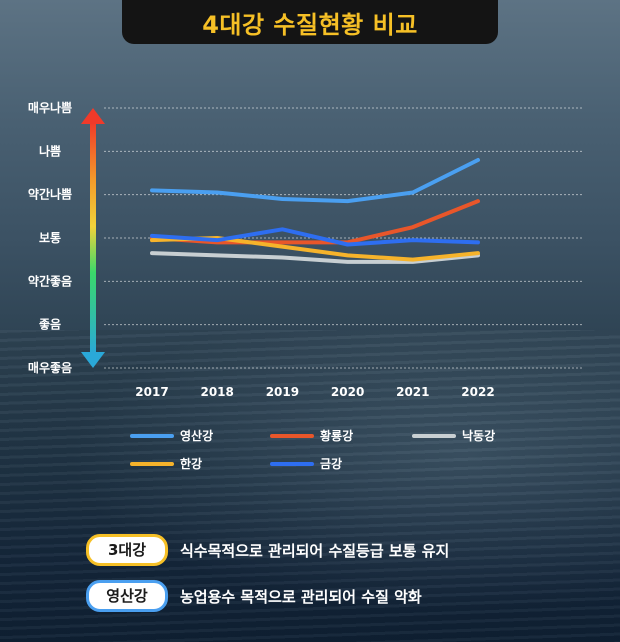 This screenshot has height=642, width=620. Describe the element at coordinates (216, 392) in the screenshot. I see `x-tick-label: 2018` at that location.